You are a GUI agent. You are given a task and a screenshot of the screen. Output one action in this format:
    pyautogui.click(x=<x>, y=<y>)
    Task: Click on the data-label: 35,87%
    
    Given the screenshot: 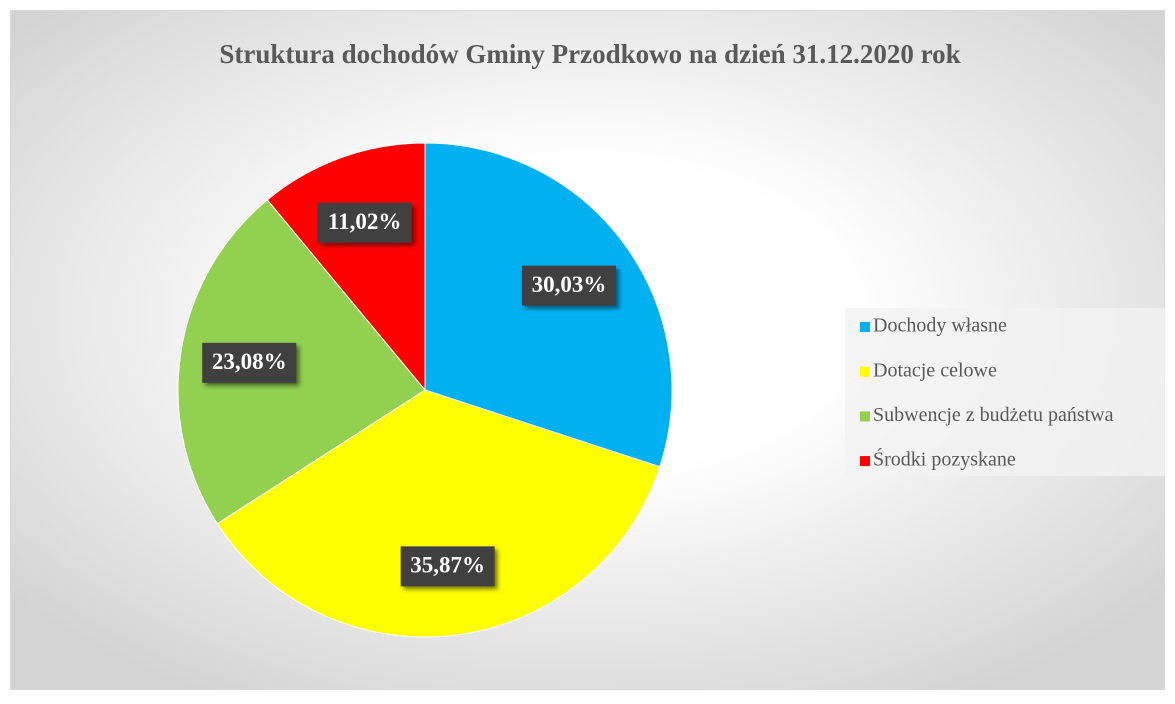 What is the action you would take?
    pyautogui.click(x=447, y=565)
    